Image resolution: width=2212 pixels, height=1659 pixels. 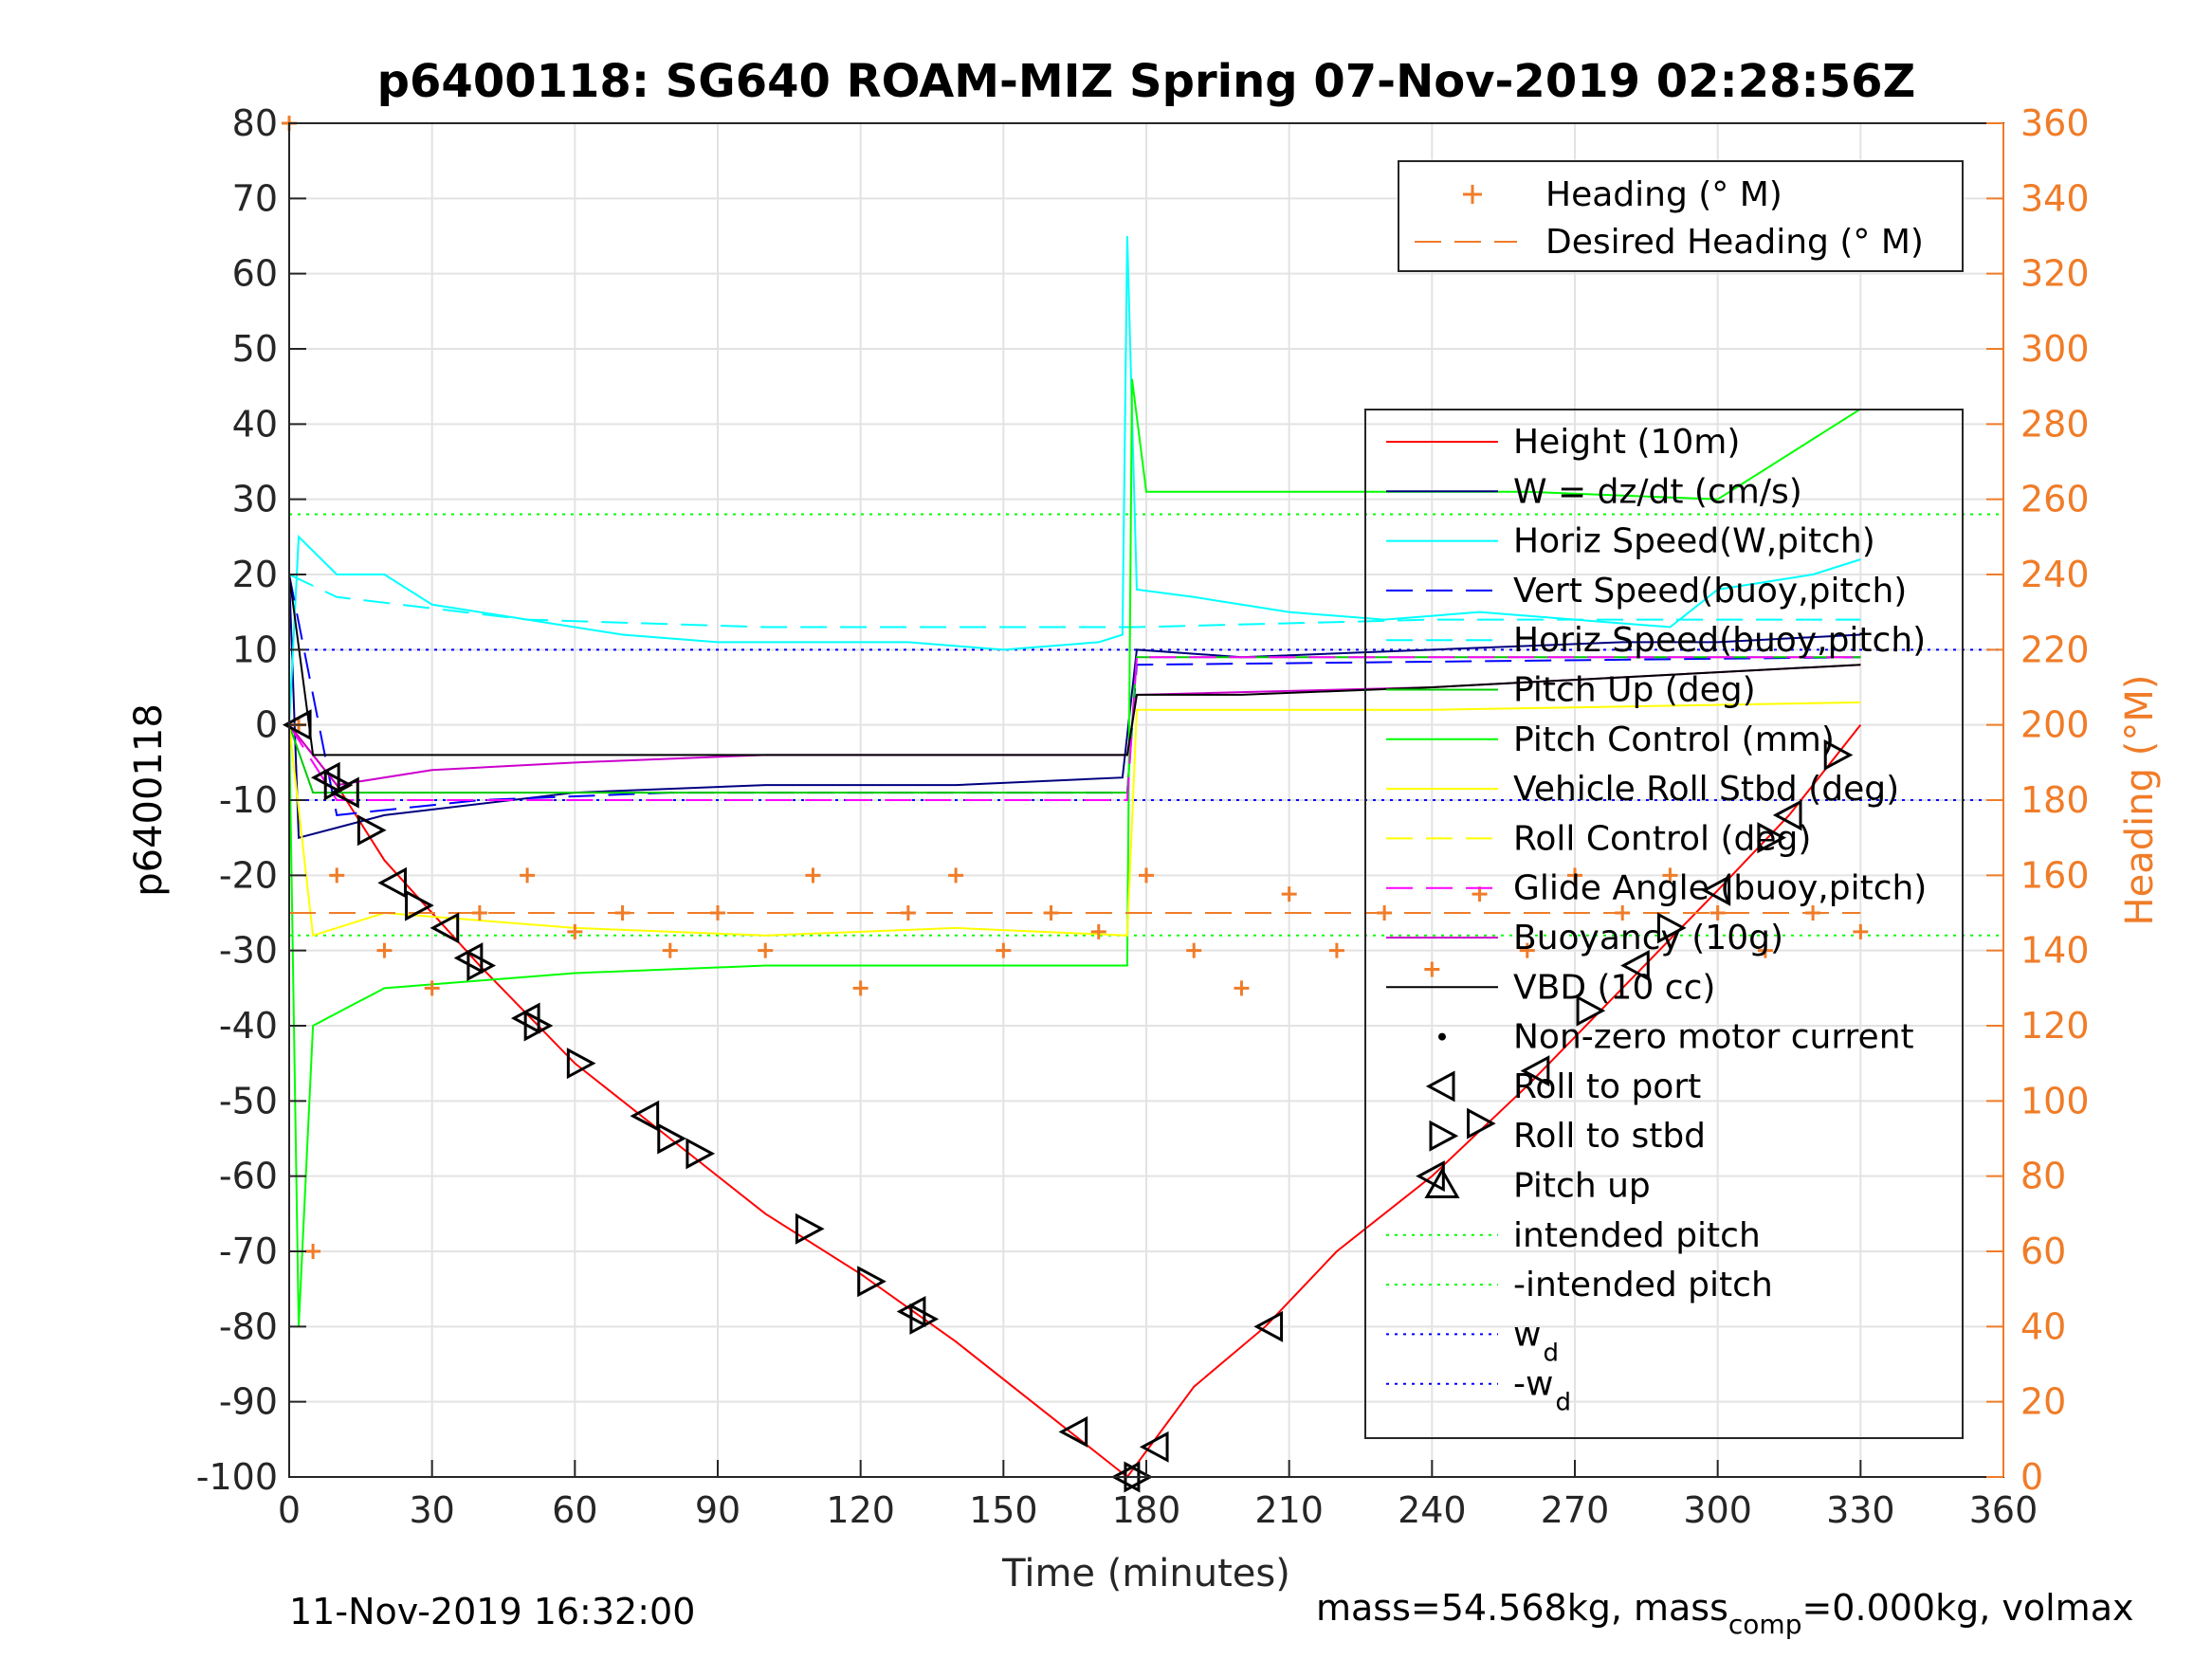 I want to click on y-tick-label-left: 80, so click(x=255, y=123).